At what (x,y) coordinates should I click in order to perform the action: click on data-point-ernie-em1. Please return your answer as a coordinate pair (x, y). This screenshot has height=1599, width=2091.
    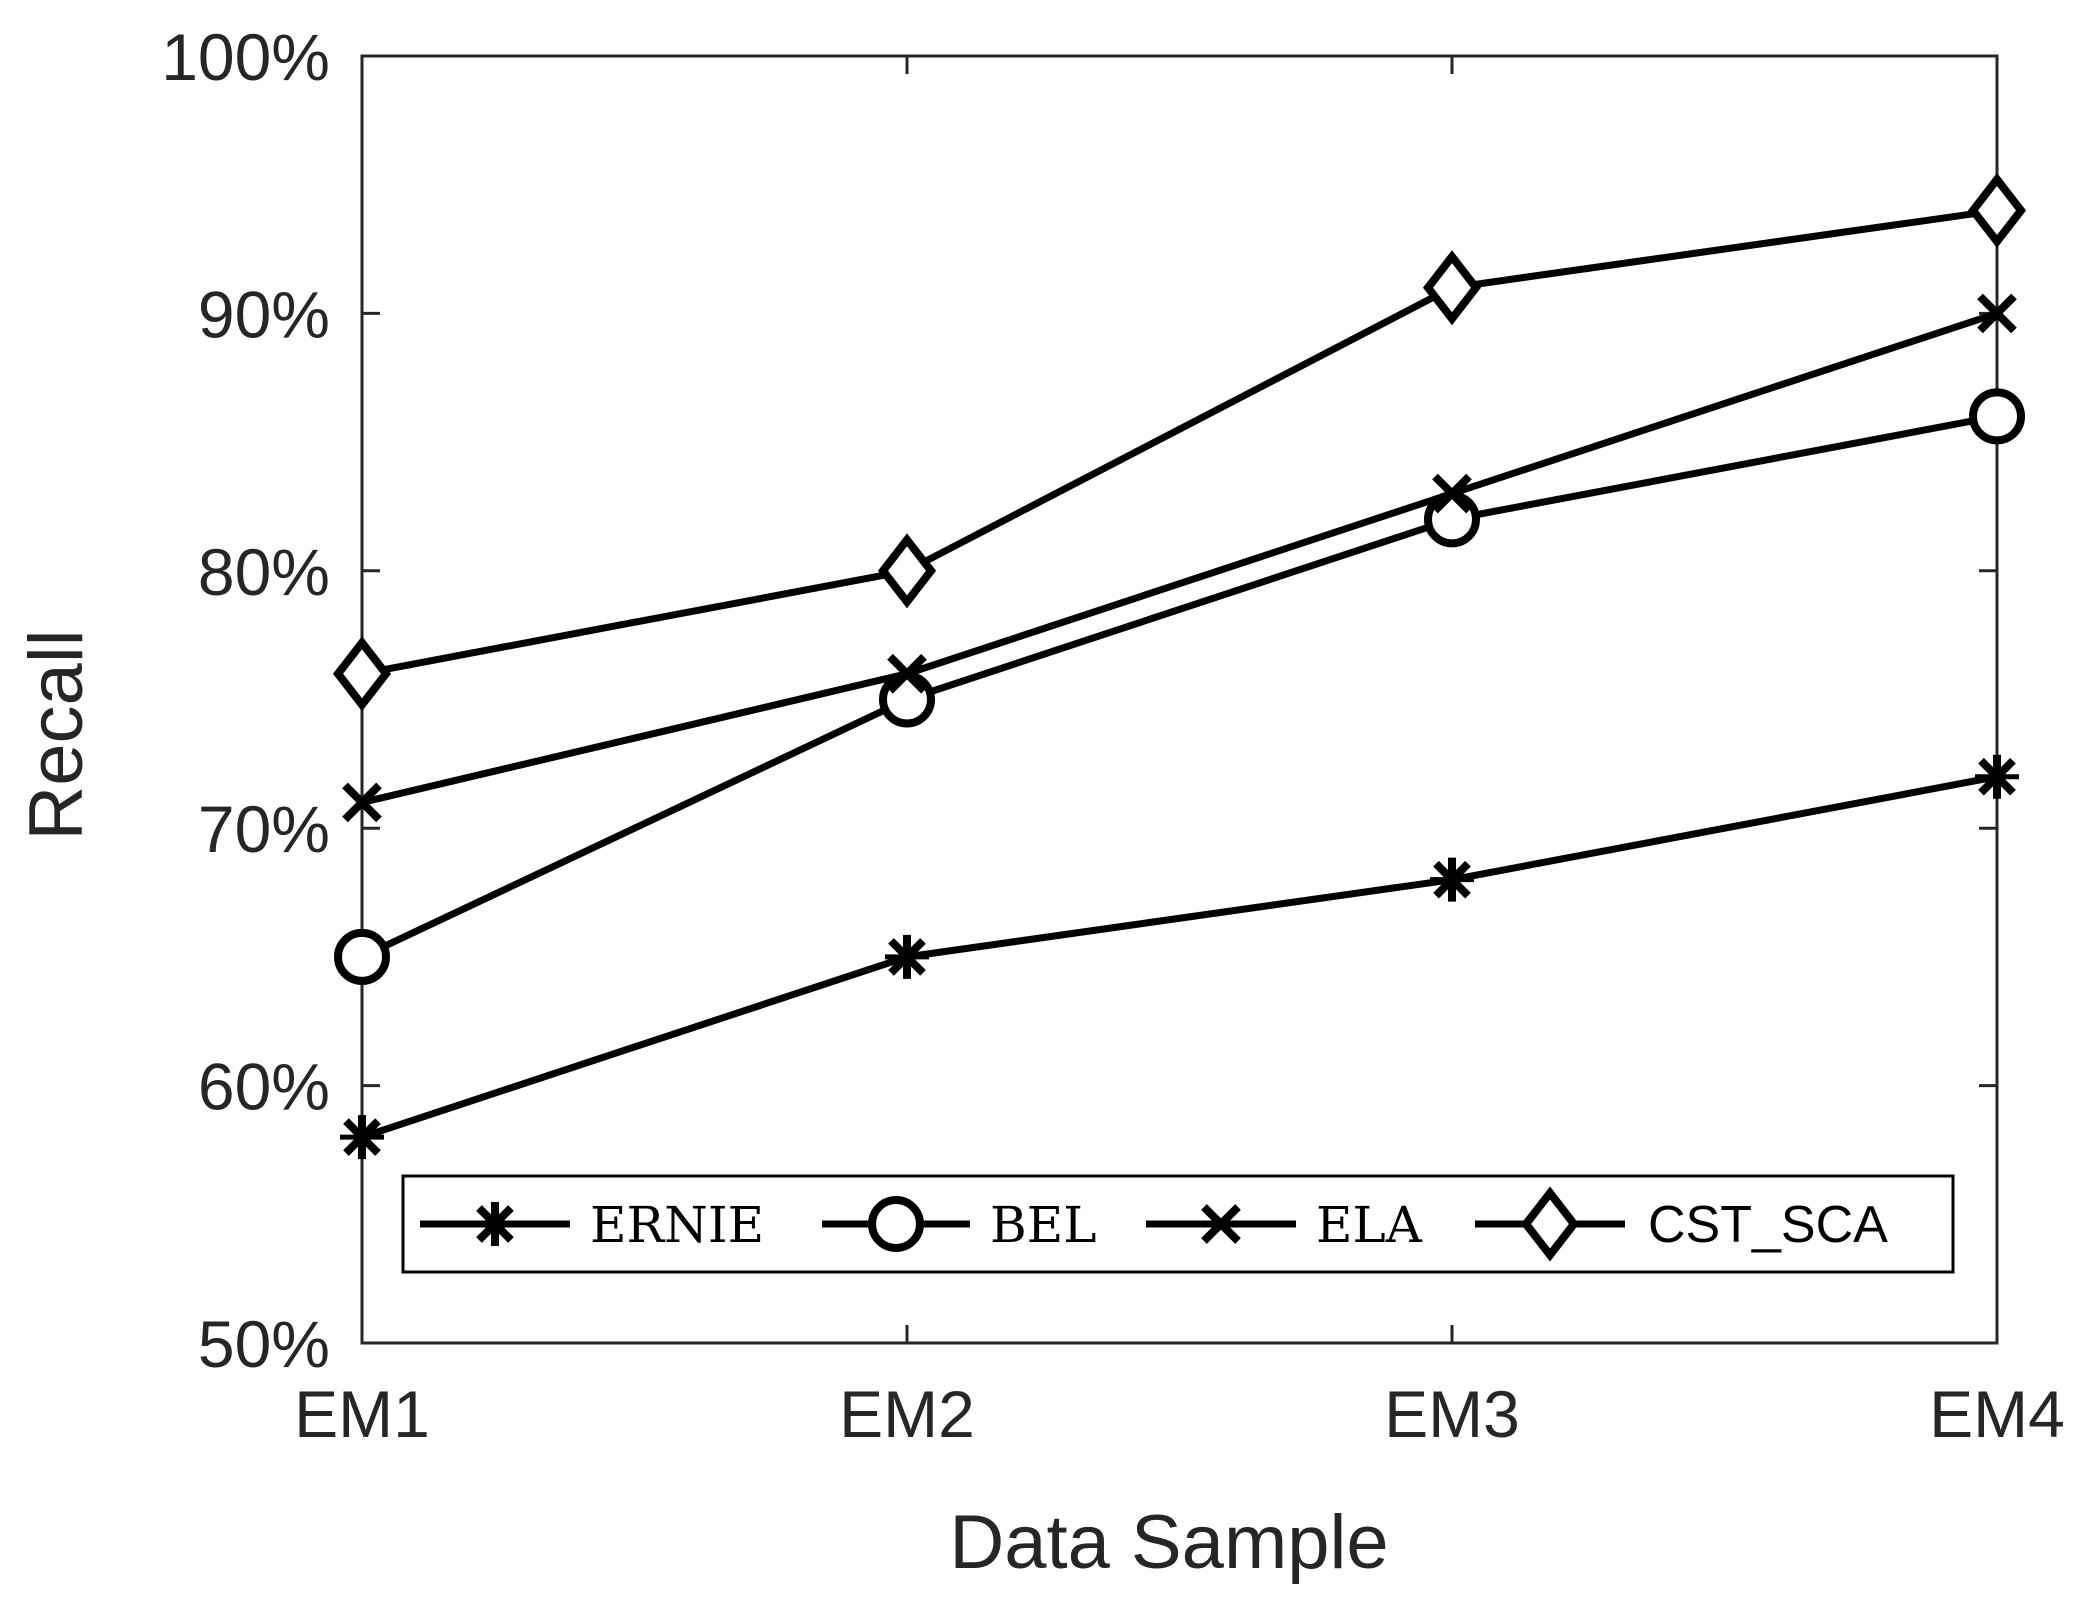
    Looking at the image, I should click on (362, 1137).